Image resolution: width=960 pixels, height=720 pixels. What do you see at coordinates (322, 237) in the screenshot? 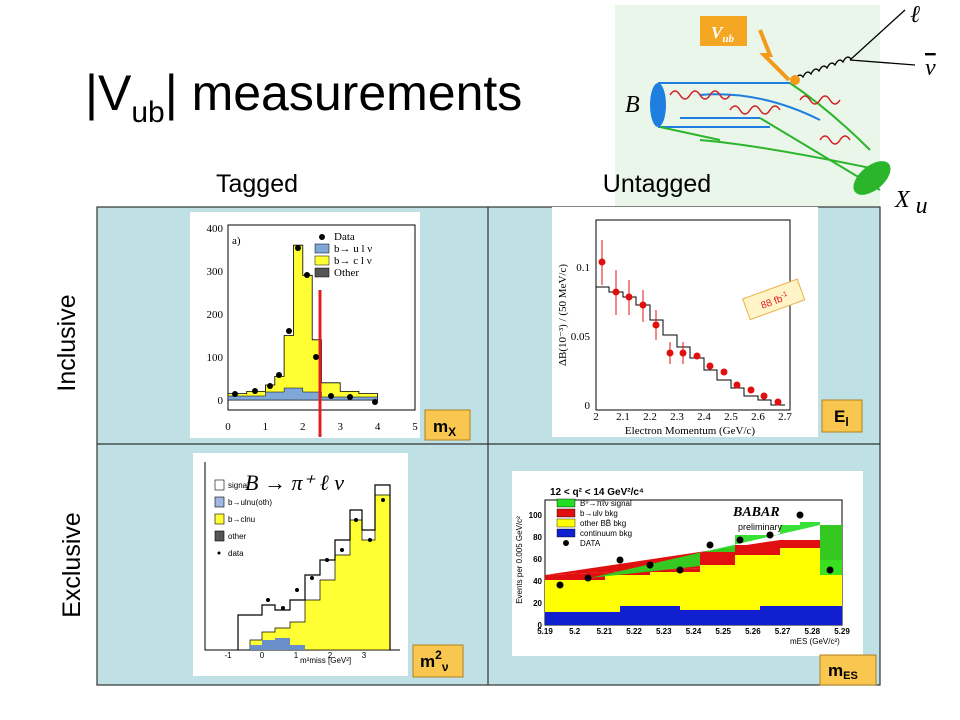
I see `legend-marker` at bounding box center [322, 237].